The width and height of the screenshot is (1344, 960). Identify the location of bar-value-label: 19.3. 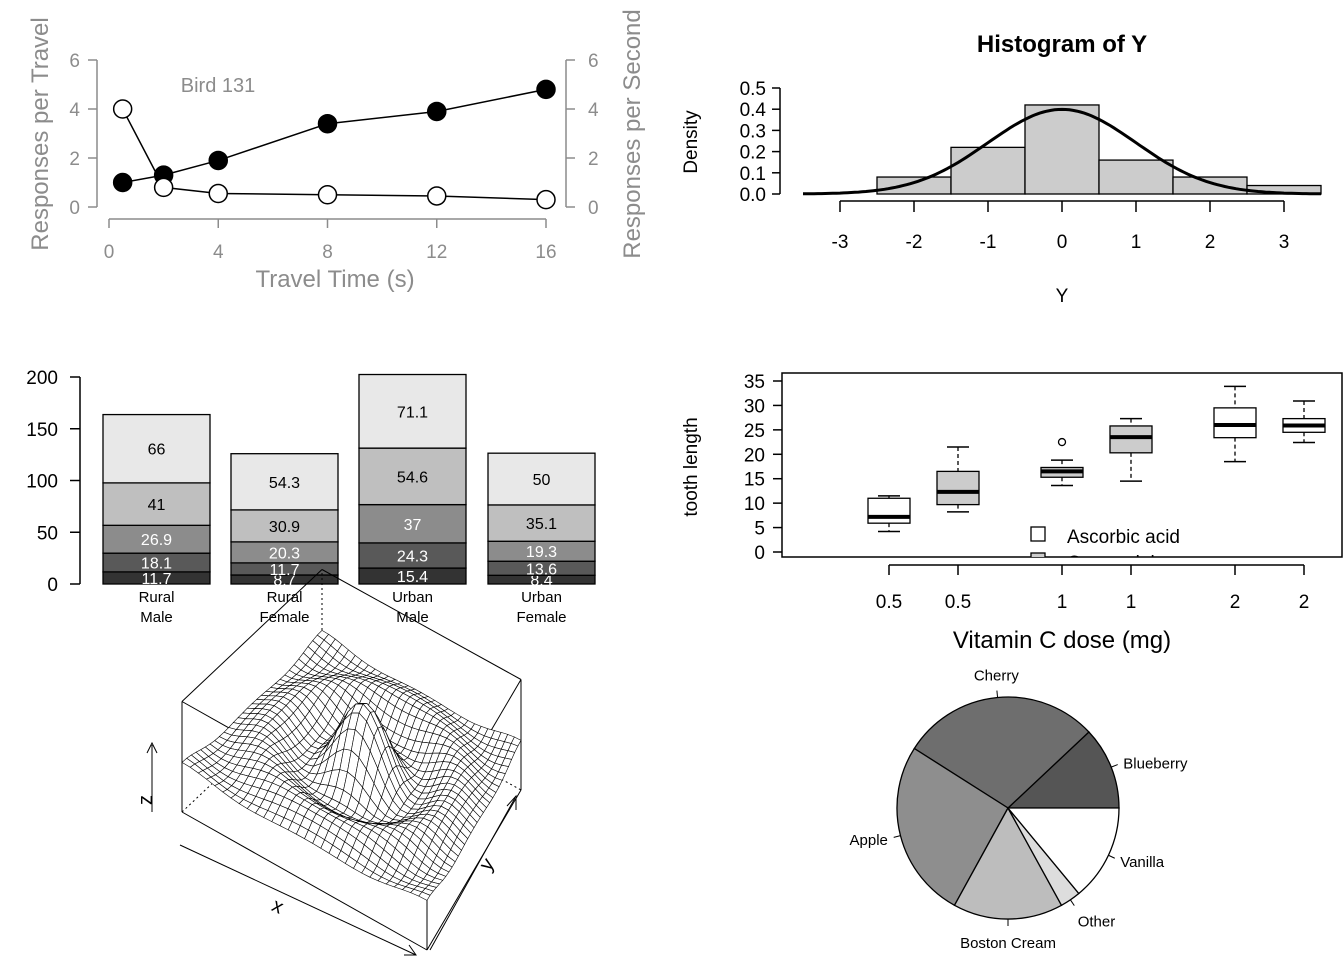
(541, 552).